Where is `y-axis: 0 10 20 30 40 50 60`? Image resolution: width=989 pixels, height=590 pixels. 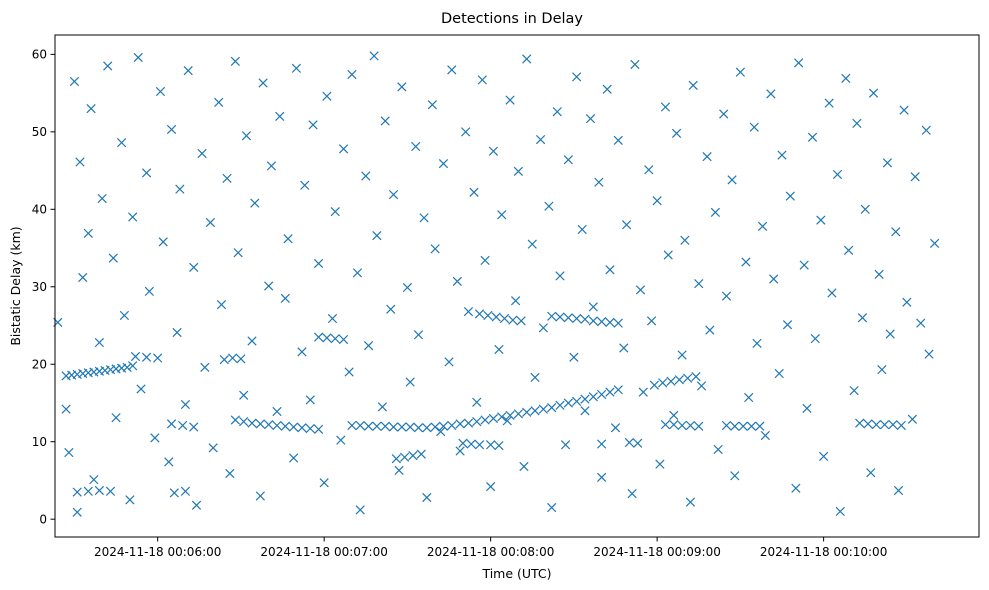
y-axis: 0 10 20 30 40 50 60 is located at coordinates (43, 287).